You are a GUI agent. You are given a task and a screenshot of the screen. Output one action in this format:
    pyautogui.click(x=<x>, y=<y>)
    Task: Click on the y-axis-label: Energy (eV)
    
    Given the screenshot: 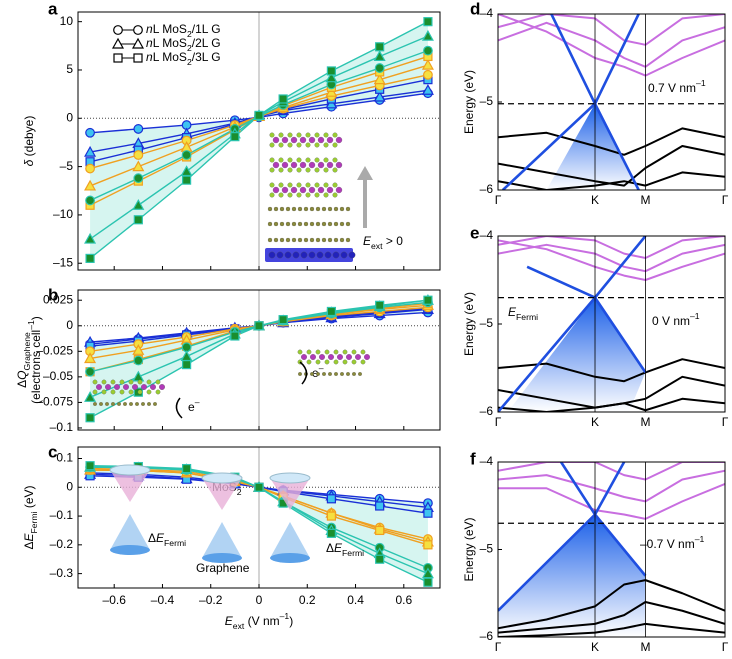 What is the action you would take?
    pyautogui.click(x=469, y=549)
    